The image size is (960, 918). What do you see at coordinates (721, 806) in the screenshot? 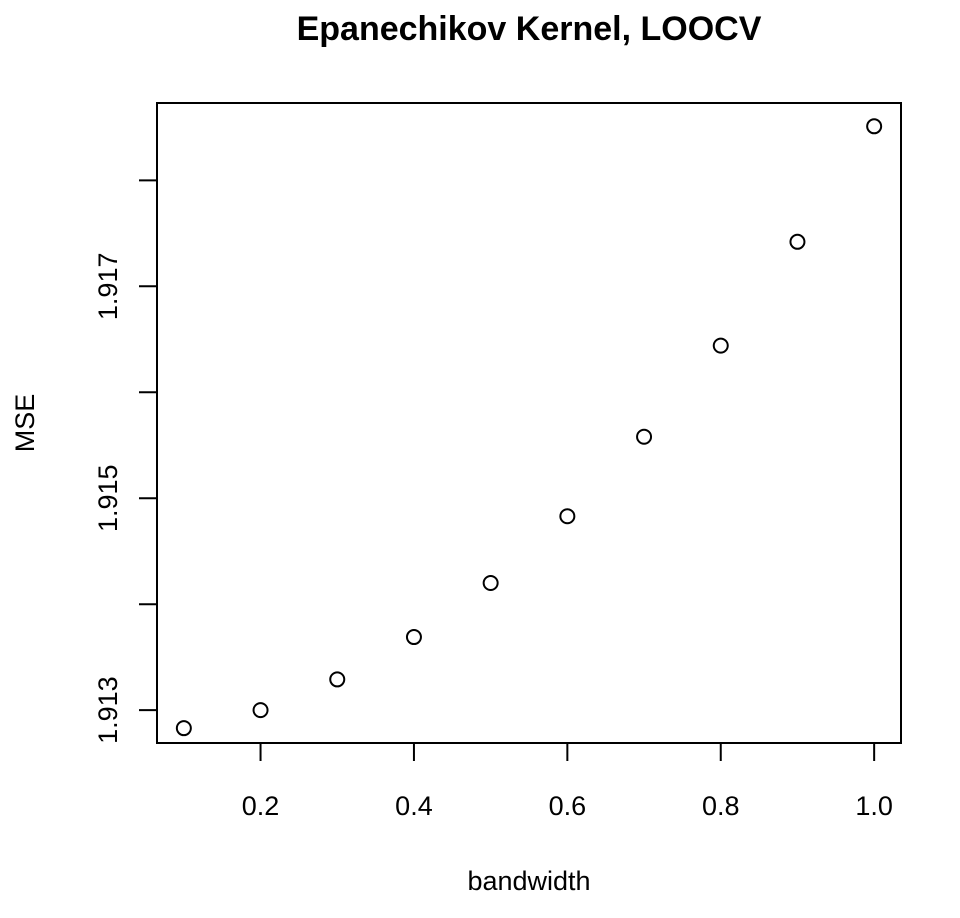
I see `x-tick-label: 0.8` at bounding box center [721, 806].